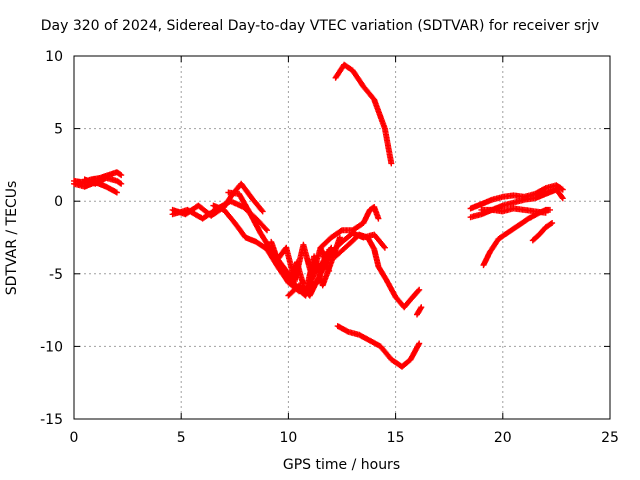 The width and height of the screenshot is (640, 480). What do you see at coordinates (54, 57) in the screenshot?
I see `y-tick-label: 10` at bounding box center [54, 57].